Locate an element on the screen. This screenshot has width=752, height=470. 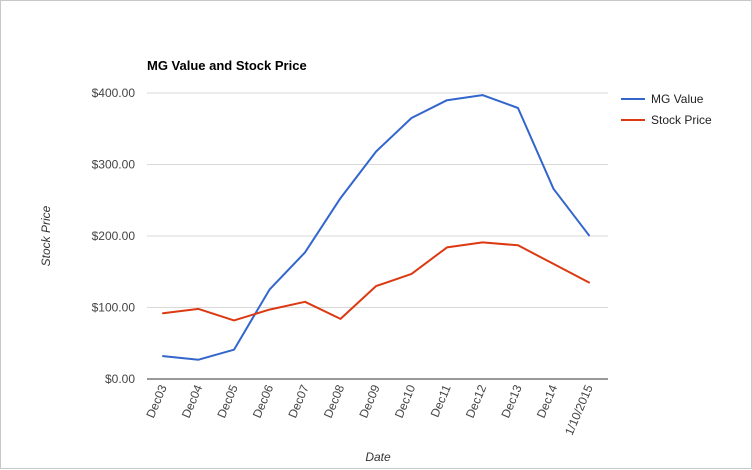
legend: MG Value Stock Price is located at coordinates (666, 109).